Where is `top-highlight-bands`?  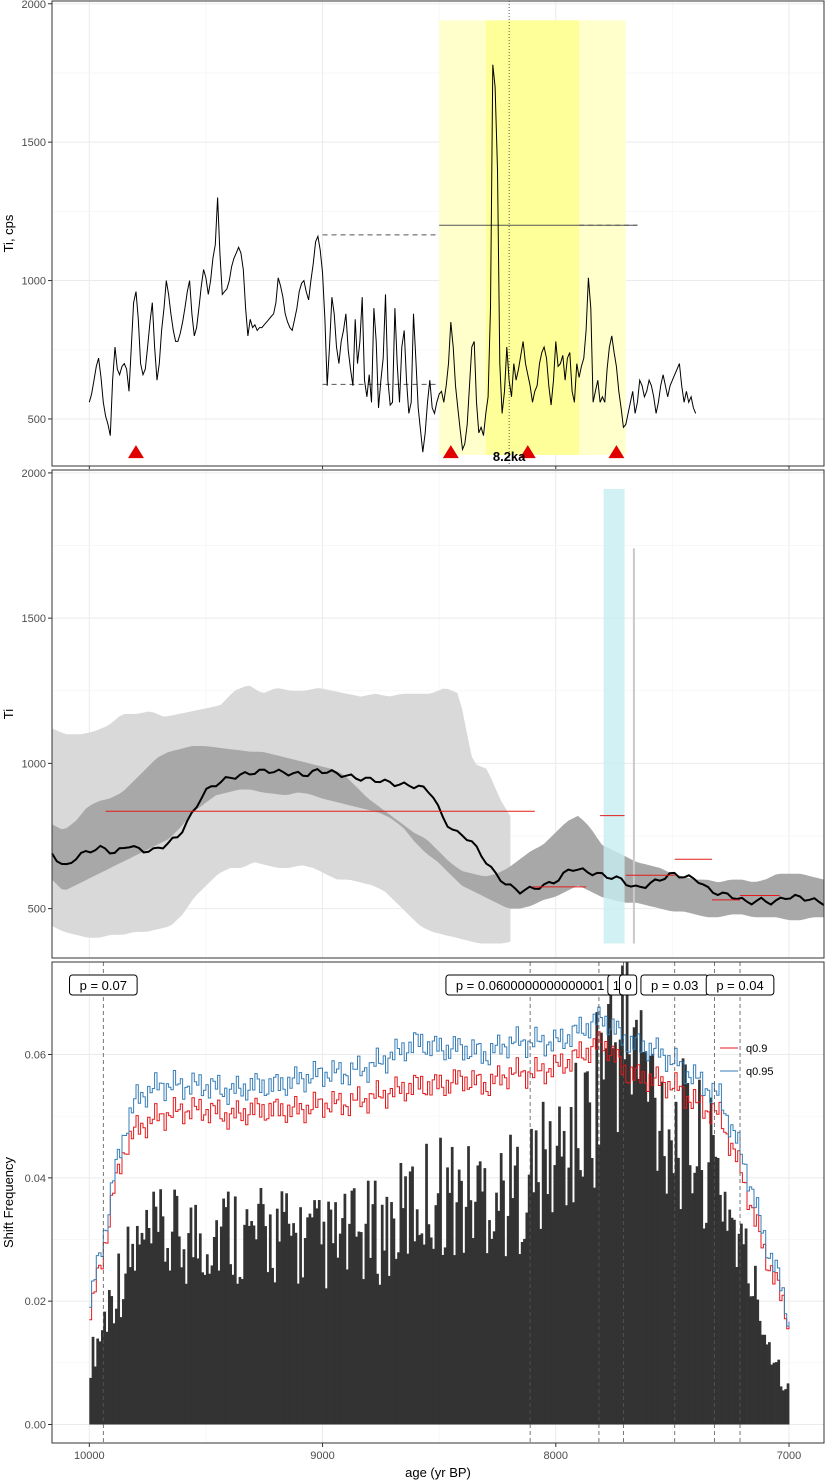
top-highlight-bands is located at coordinates (532, 237).